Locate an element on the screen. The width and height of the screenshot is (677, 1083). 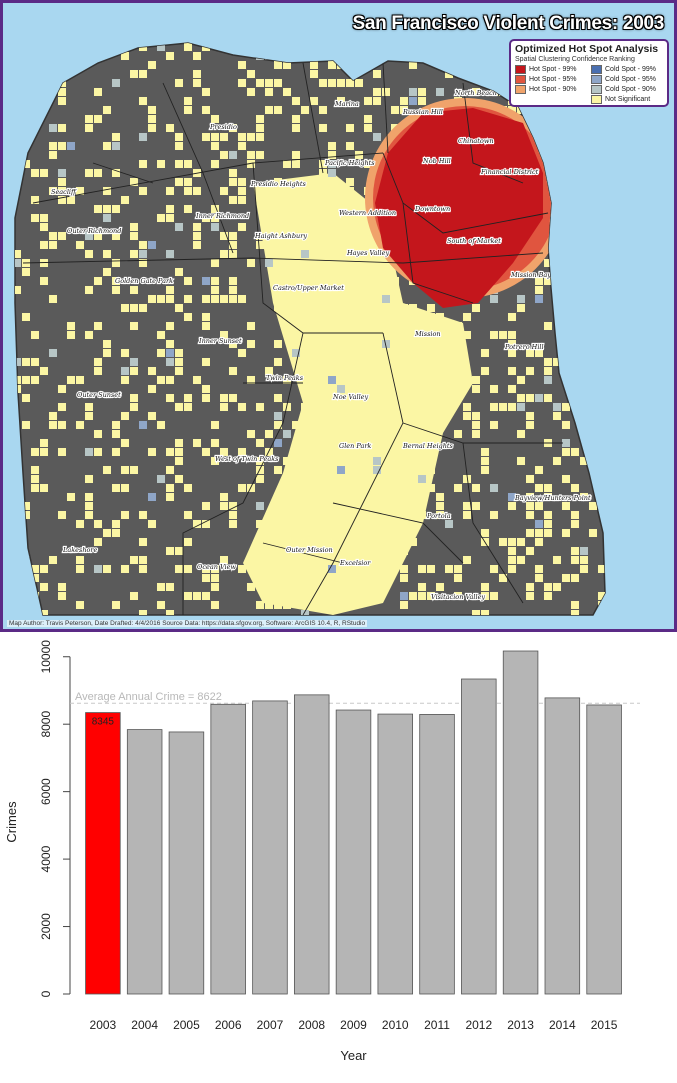
nbhd-label: Excelsior is located at coordinates (355, 563).